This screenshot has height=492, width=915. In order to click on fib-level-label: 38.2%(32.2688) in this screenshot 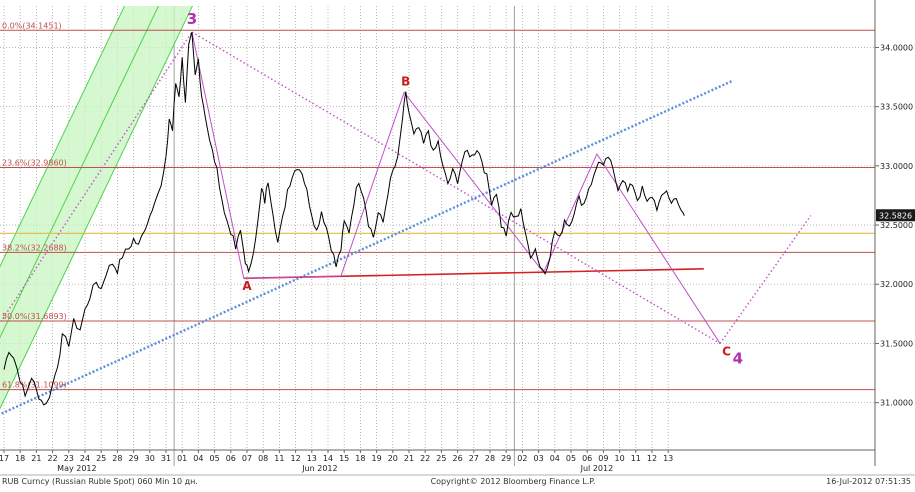, I will do `click(34, 247)`.